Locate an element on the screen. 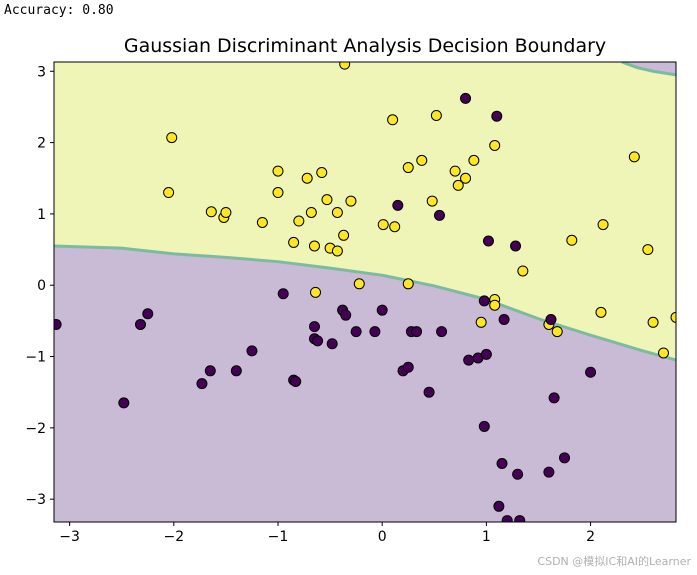  y-tick-label: −1 is located at coordinates (35, 358).